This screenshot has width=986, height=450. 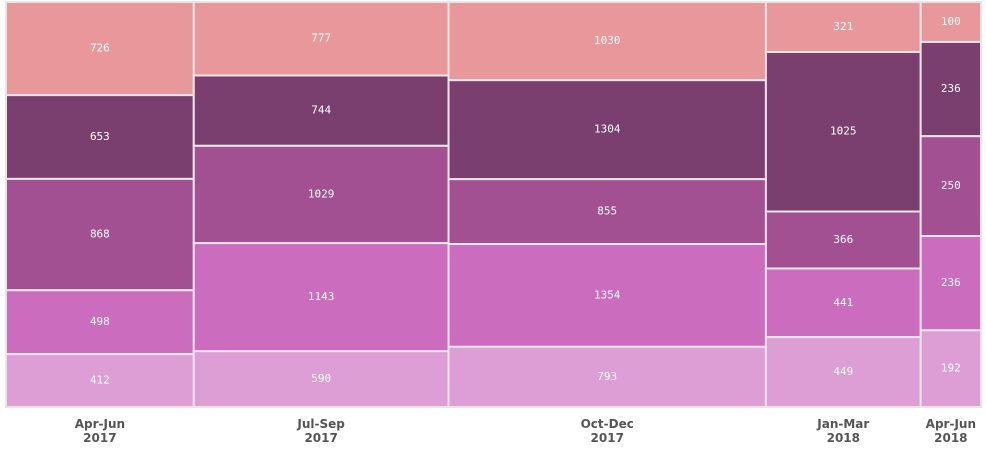 What do you see at coordinates (320, 424) in the screenshot?
I see `category-label-1: Jul-Sep` at bounding box center [320, 424].